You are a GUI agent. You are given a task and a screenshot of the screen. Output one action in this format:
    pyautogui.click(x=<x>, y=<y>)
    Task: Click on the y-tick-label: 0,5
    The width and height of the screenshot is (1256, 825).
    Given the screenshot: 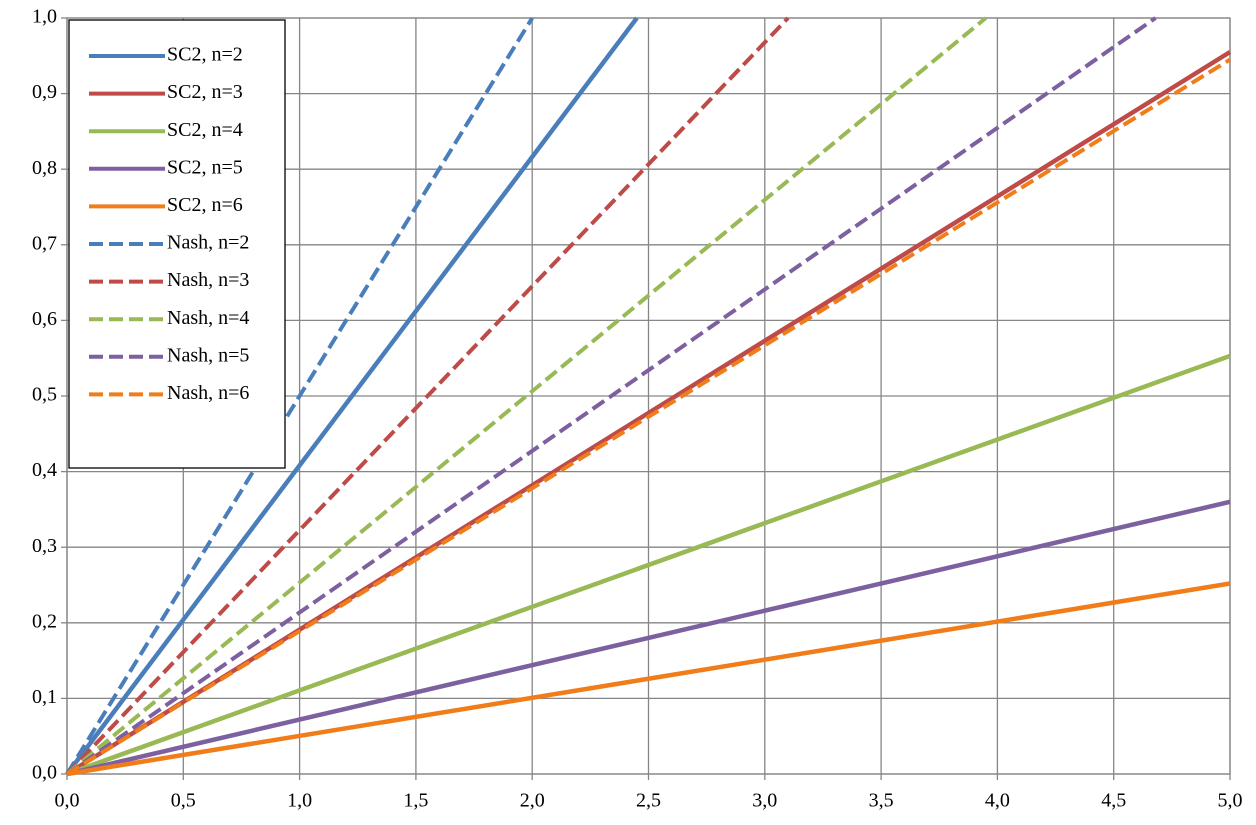 What is the action you would take?
    pyautogui.click(x=44, y=395)
    